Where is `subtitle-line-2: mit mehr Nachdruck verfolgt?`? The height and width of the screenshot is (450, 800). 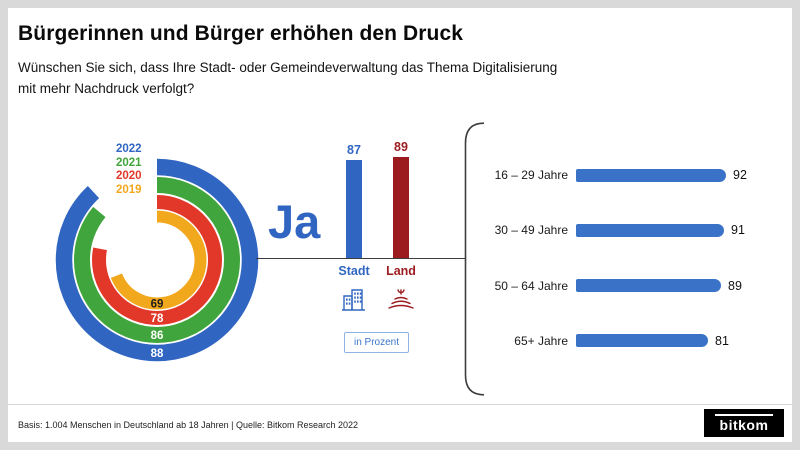
subtitle-line-2: mit mehr Nachdruck verfolgt? is located at coordinates (106, 88).